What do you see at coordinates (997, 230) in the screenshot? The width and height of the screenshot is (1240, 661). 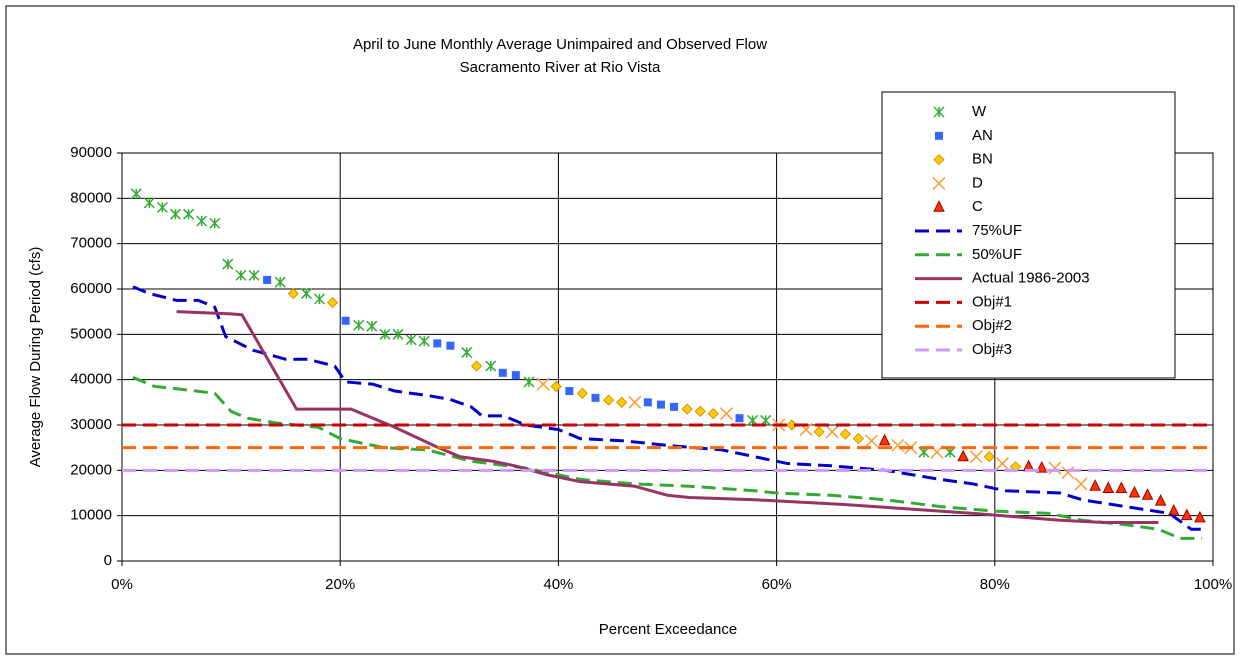 I see `legend-label: 75%UF` at bounding box center [997, 230].